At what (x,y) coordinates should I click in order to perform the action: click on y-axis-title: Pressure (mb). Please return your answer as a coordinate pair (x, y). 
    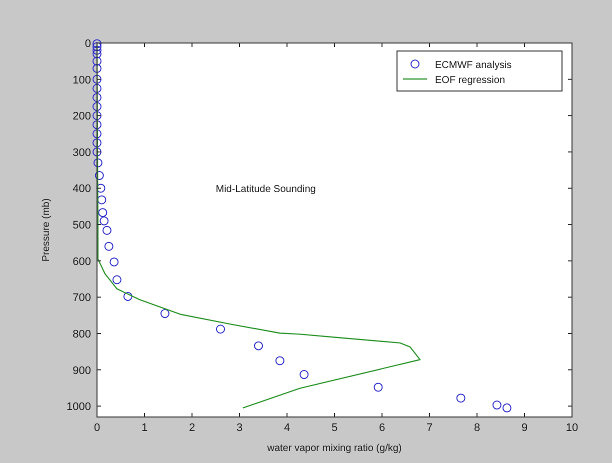
    Looking at the image, I should click on (46, 230).